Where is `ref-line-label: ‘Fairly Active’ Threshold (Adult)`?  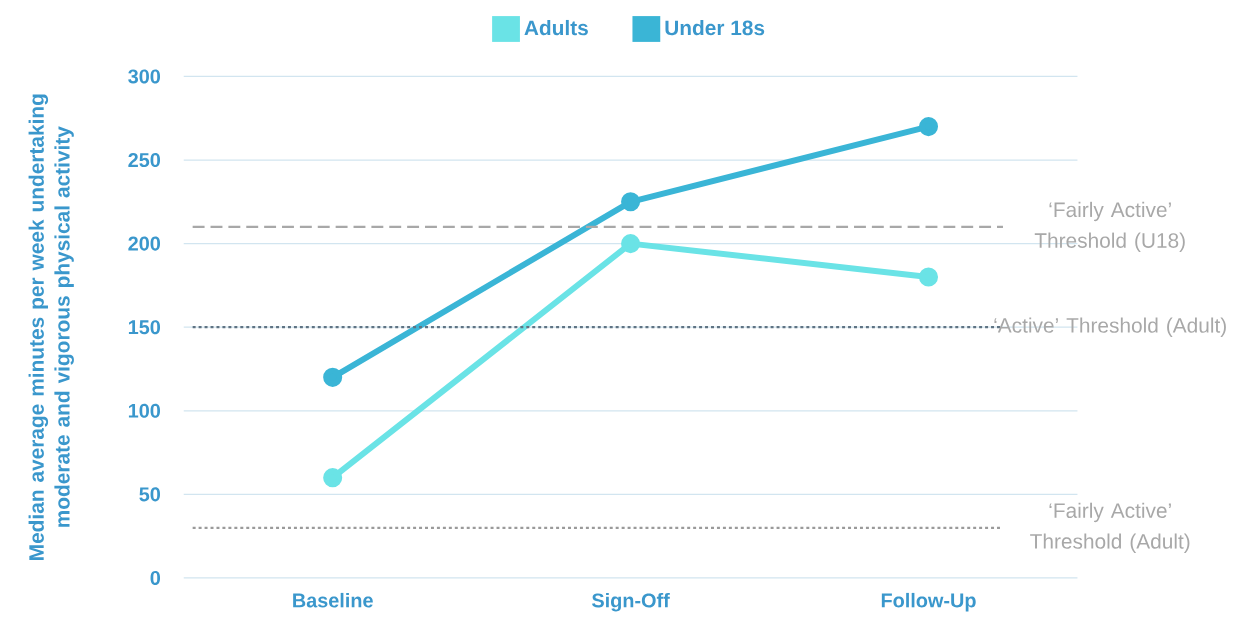
ref-line-label: ‘Fairly Active’ Threshold (Adult) is located at coordinates (1110, 528).